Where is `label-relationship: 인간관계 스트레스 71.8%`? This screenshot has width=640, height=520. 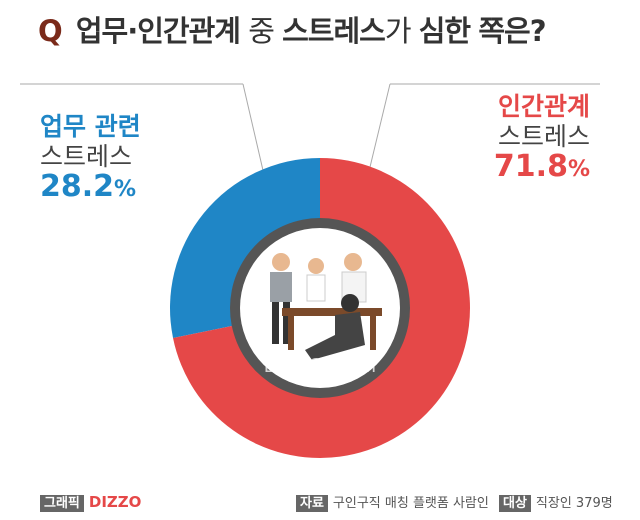
label-relationship: 인간관계 스트레스 71.8% is located at coordinates (542, 138).